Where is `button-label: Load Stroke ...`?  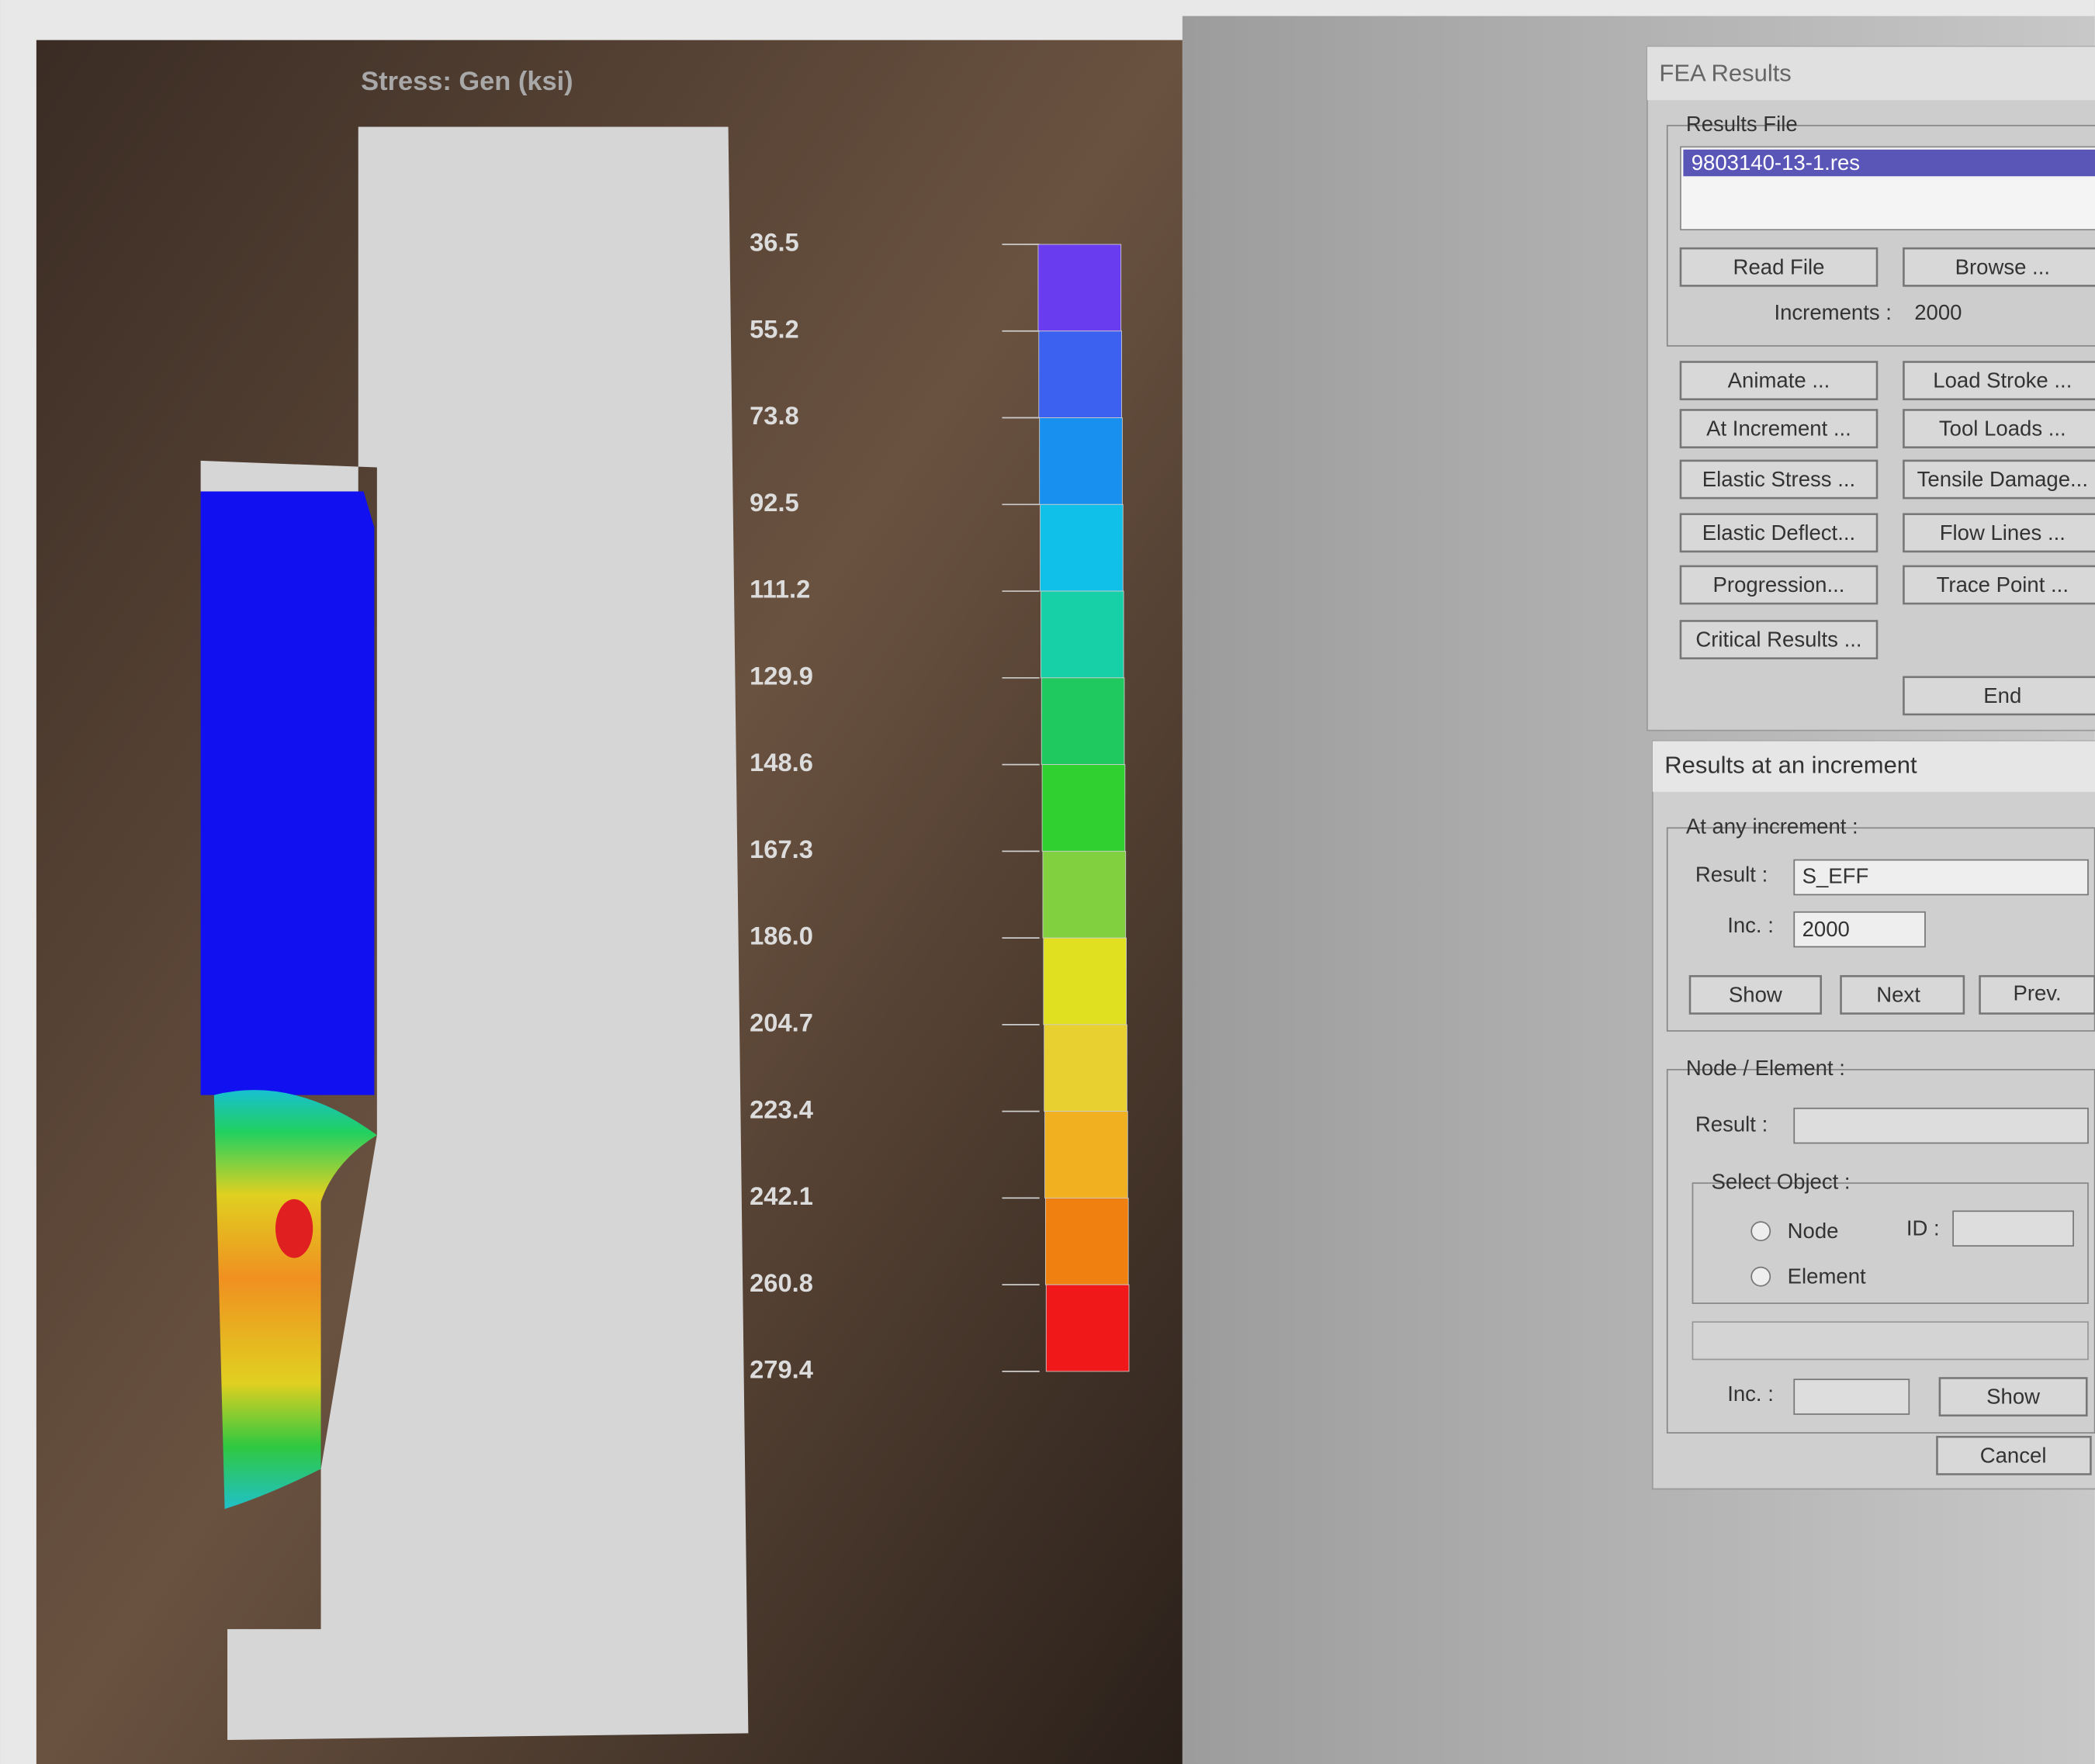 button-label: Load Stroke ... is located at coordinates (2002, 380).